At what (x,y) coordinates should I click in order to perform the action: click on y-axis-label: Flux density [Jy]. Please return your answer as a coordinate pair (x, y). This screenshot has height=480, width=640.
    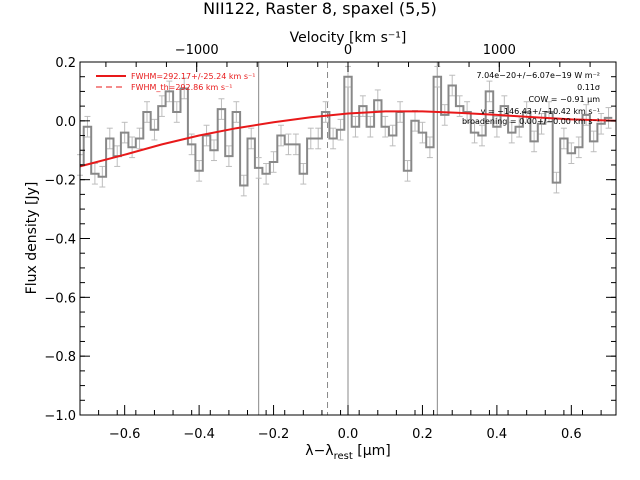
    Looking at the image, I should click on (32, 238).